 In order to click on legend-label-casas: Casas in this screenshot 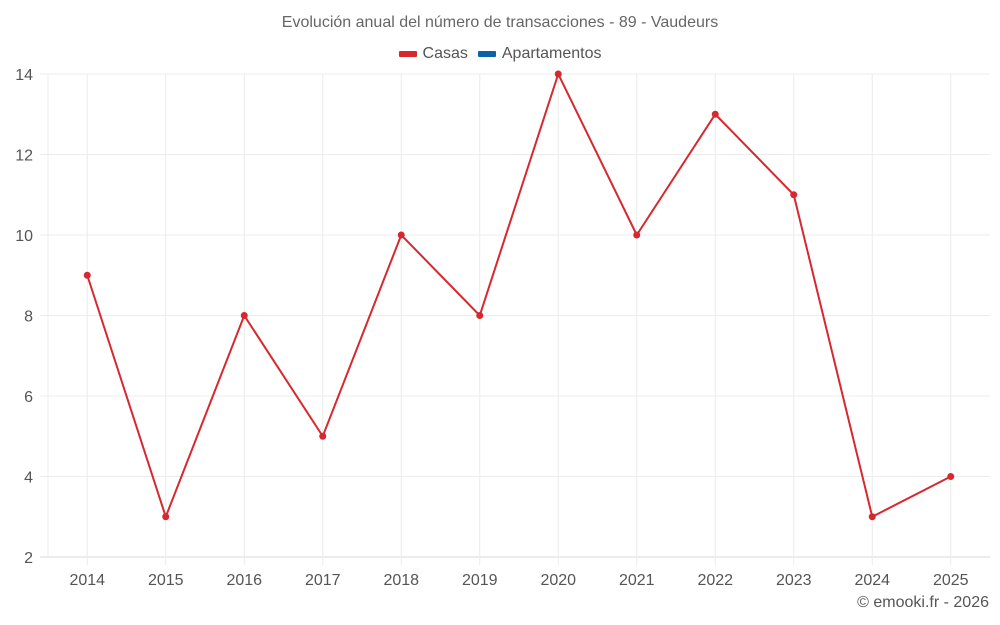, I will do `click(445, 53)`.